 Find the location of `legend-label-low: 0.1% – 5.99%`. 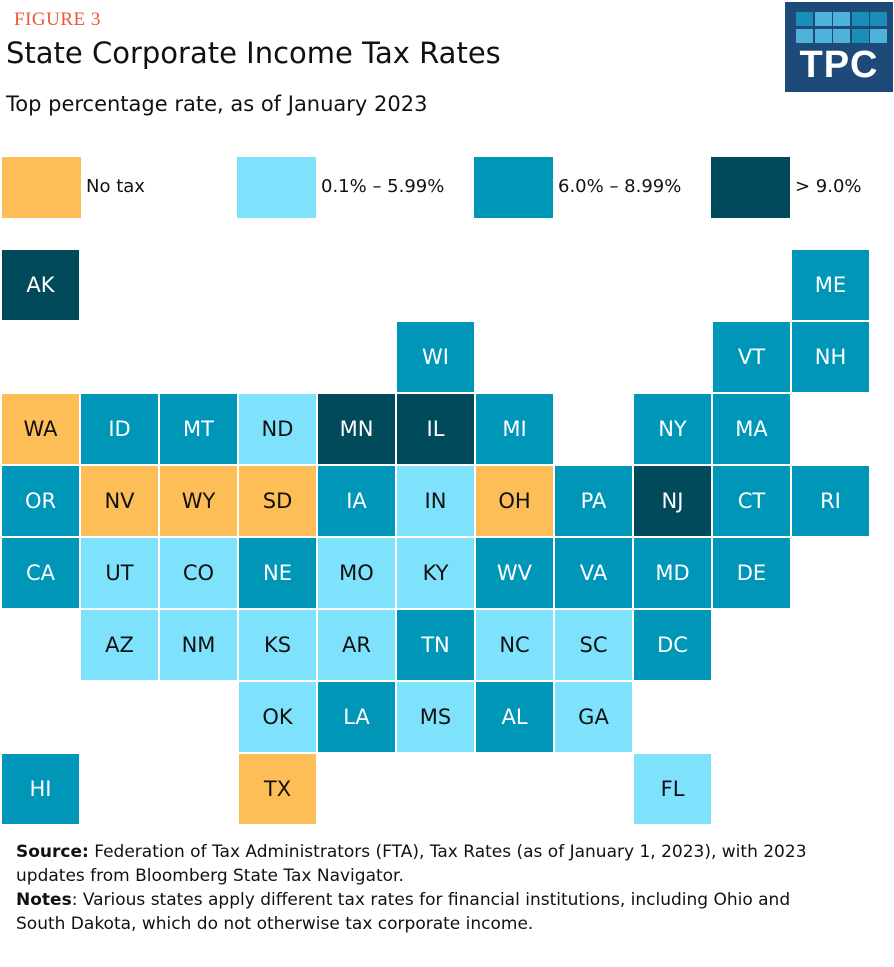

legend-label-low: 0.1% – 5.99% is located at coordinates (383, 186).